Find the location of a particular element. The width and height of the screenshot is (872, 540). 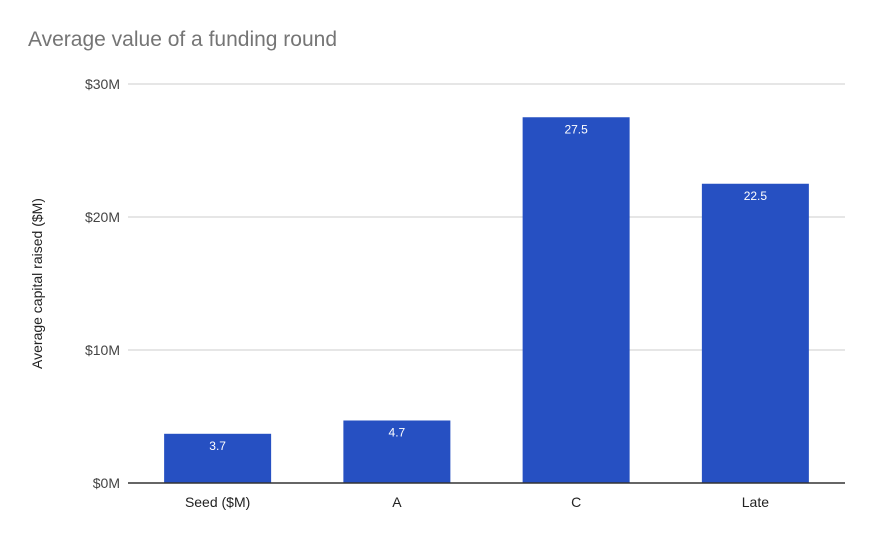

bar-data-label: 4.7 is located at coordinates (397, 432).